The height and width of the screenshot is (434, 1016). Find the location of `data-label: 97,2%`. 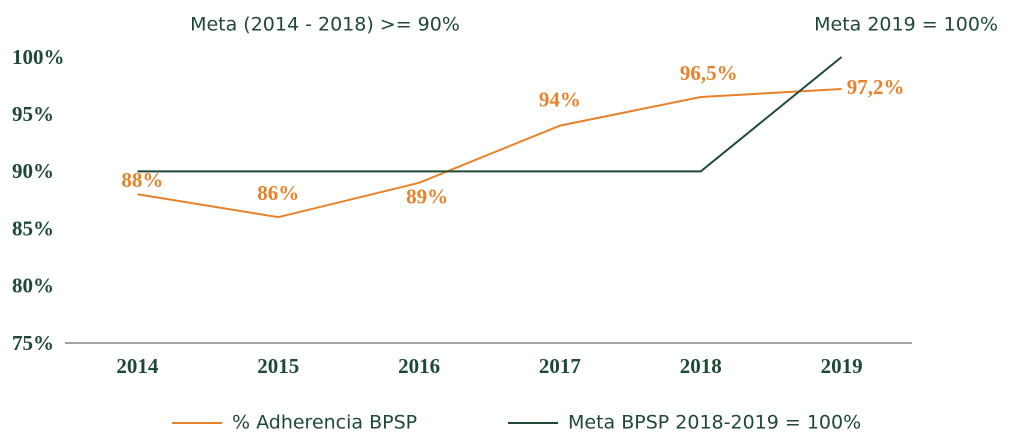

data-label: 97,2% is located at coordinates (876, 87).